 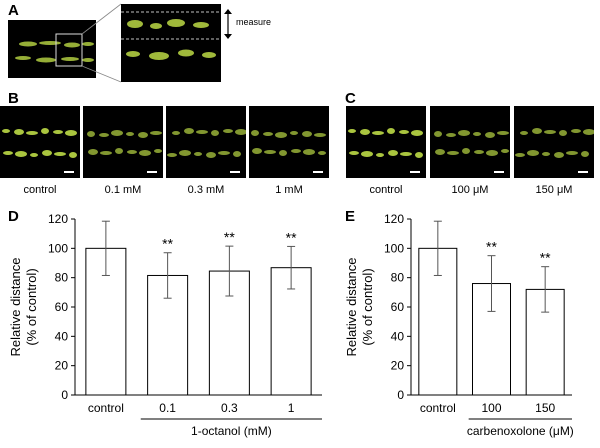 I want to click on x-tick-label: 100, so click(x=491, y=408).